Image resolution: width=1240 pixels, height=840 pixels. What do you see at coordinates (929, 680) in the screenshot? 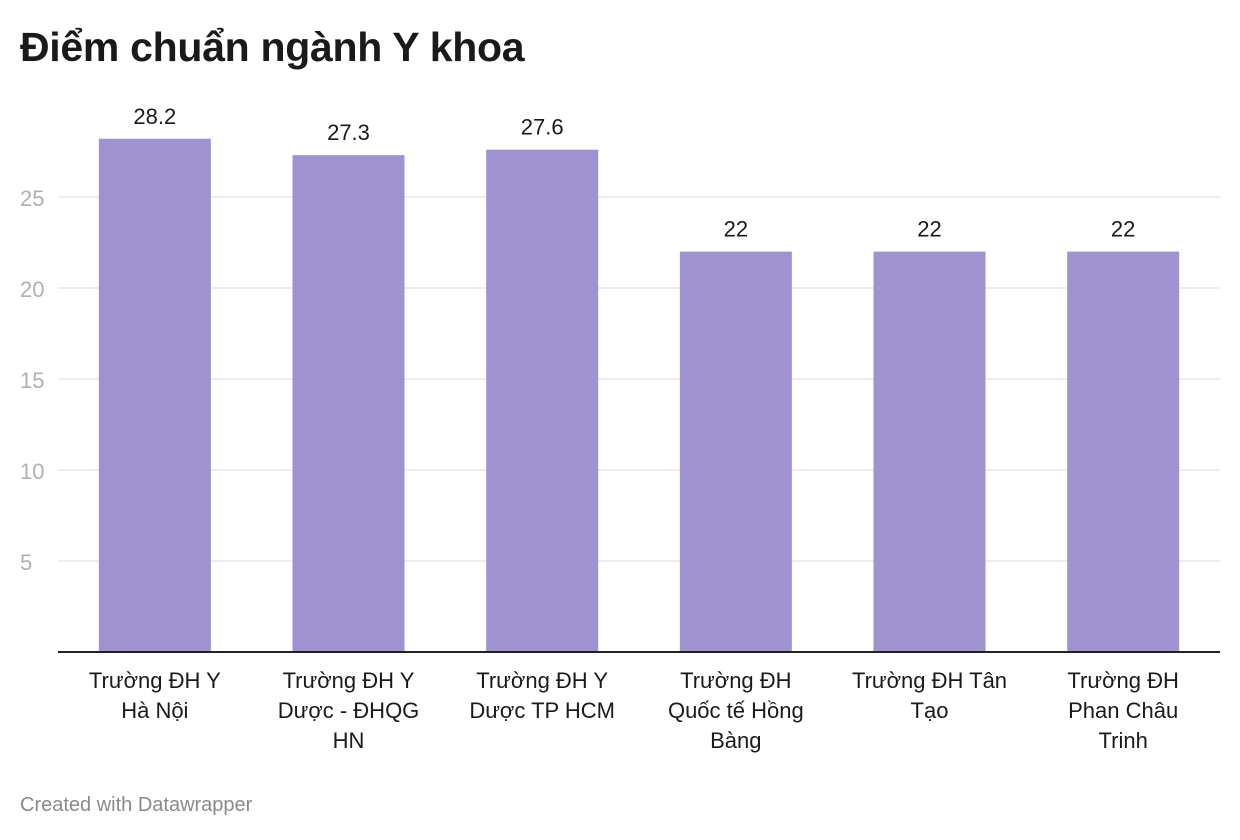
I see `category-label-line: Trường ĐH Tân` at bounding box center [929, 680].